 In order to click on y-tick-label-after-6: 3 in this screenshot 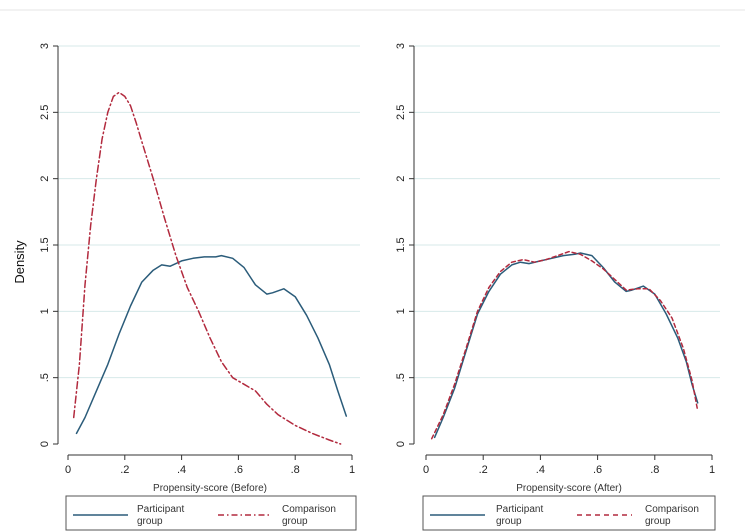, I will do `click(401, 46)`.